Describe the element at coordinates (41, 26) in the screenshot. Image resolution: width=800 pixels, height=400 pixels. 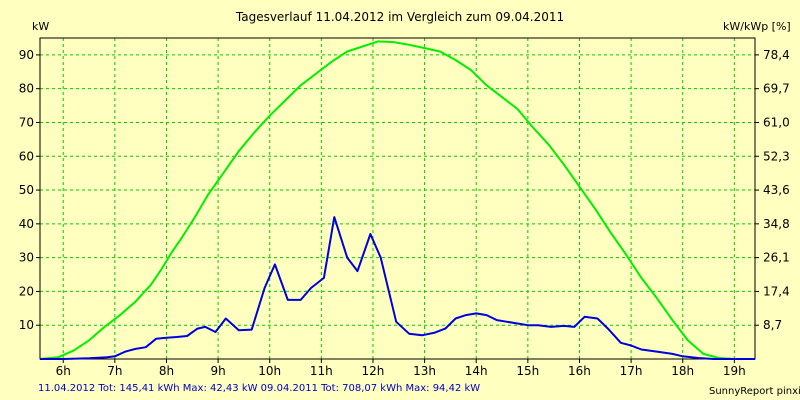
I see `y-axis-unit-left: kW` at that location.